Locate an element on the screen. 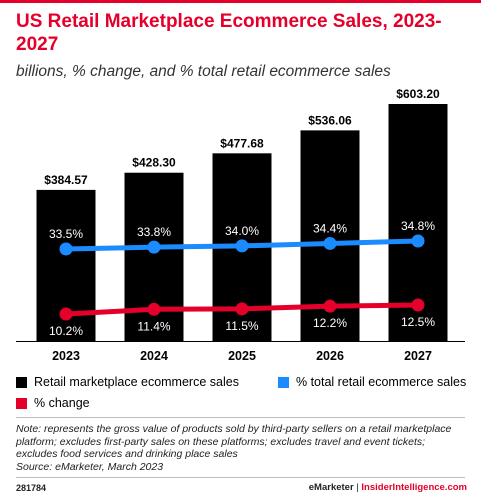 Image resolution: width=481 pixels, height=496 pixels. legend-label-sales: Retail marketplace ecommerce sales is located at coordinates (136, 382).